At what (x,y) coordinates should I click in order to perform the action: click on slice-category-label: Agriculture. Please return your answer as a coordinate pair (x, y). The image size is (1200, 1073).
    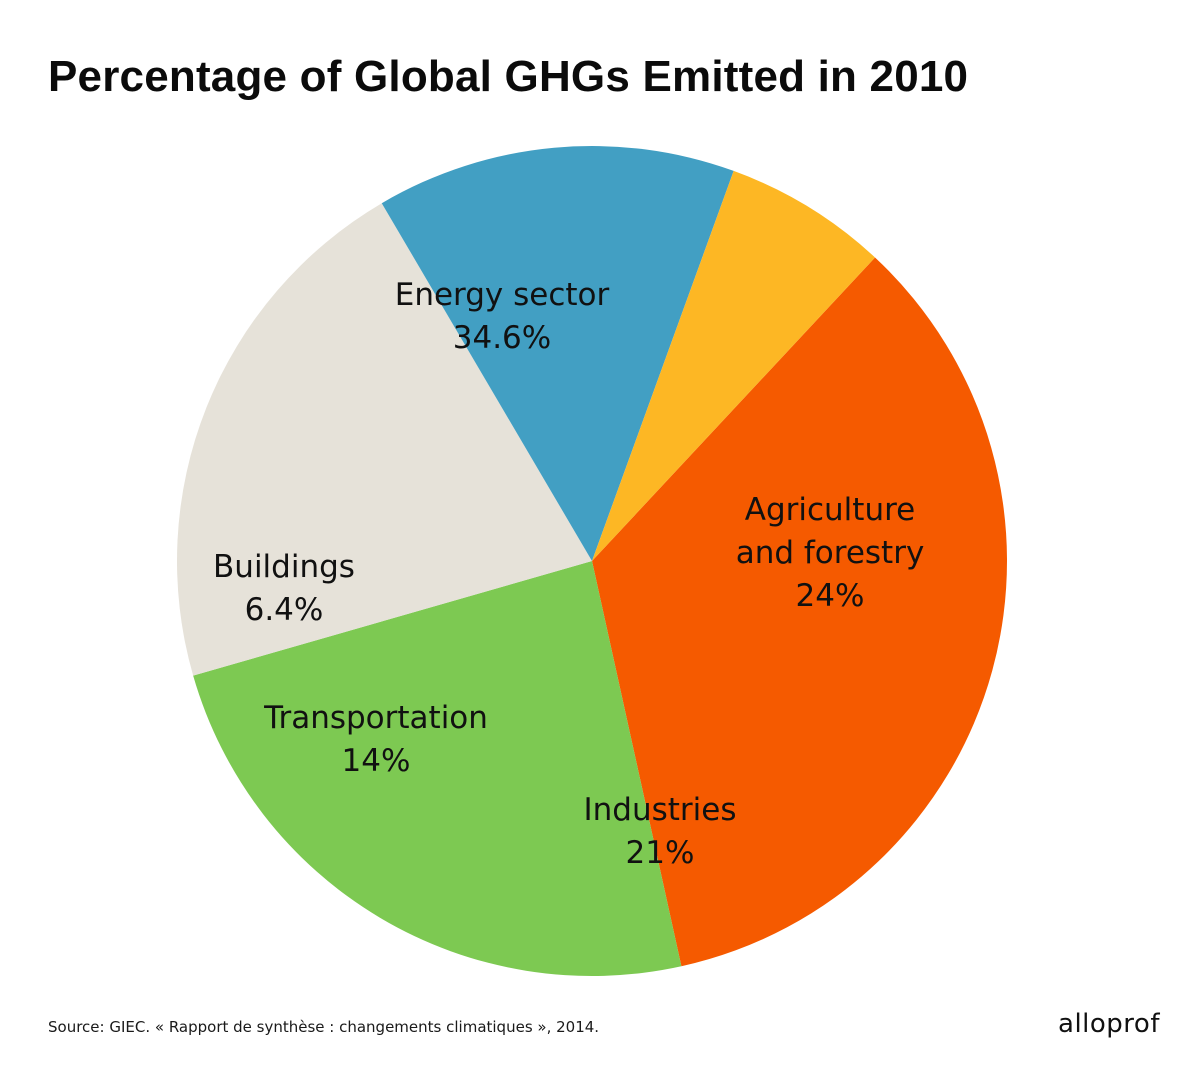
    Looking at the image, I should click on (830, 510).